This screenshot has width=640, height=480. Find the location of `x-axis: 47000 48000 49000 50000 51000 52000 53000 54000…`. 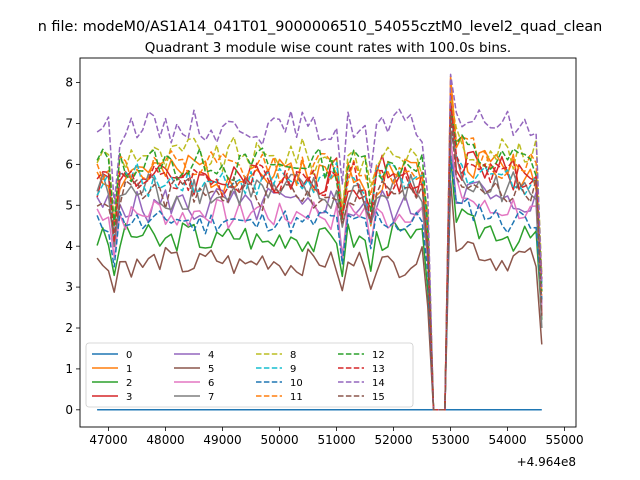

x-axis: 47000 48000 49000 50000 51000 52000 53000 54000… is located at coordinates (336, 437).